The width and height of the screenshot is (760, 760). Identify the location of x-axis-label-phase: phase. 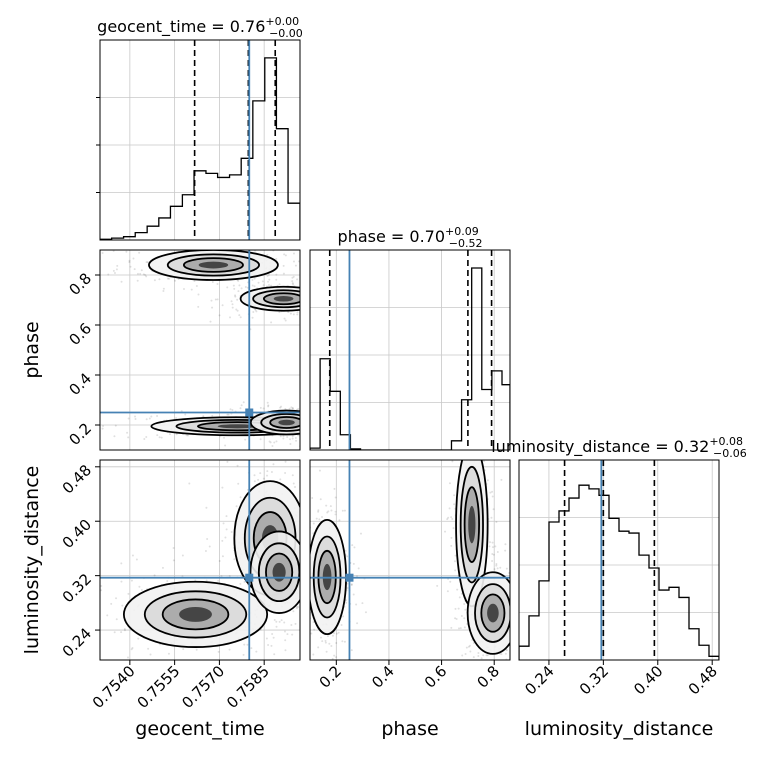
(409, 729).